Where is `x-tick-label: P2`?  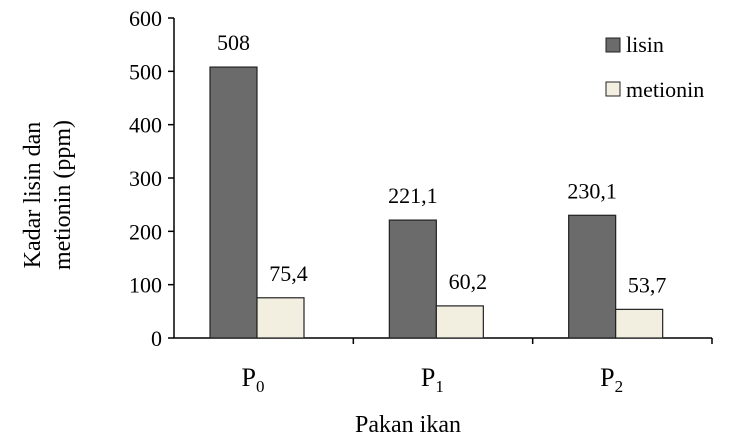
x-tick-label: P2 is located at coordinates (611, 379).